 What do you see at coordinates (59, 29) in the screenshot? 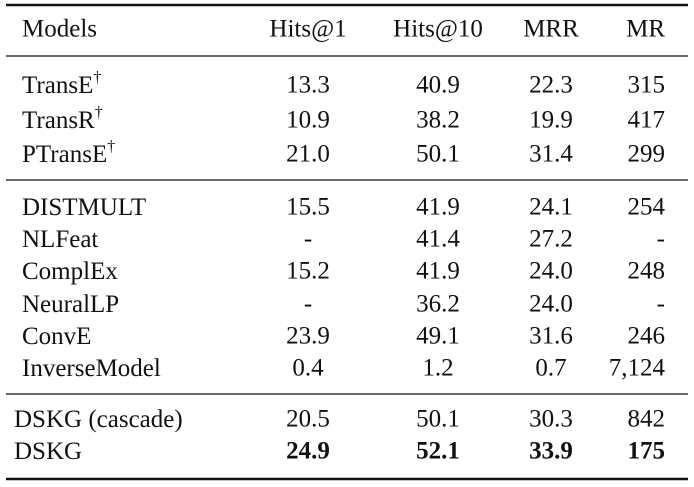
I see `column-header: Models` at bounding box center [59, 29].